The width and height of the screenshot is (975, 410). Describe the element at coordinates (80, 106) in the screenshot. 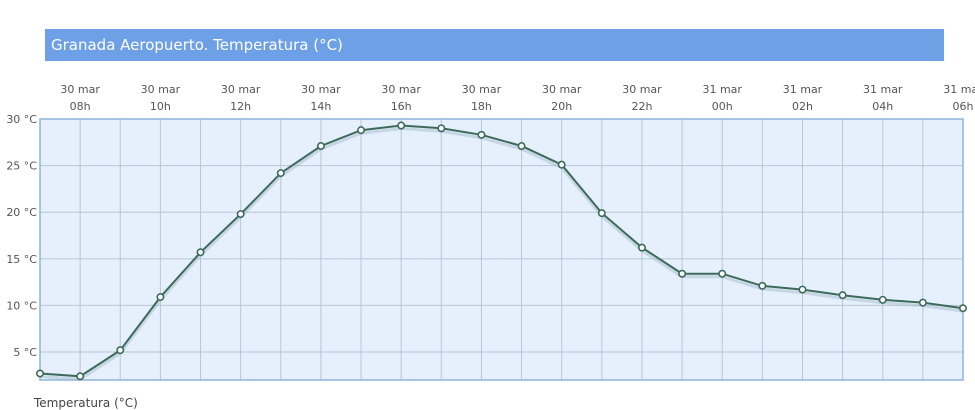

I see `x-tick-label-hour: 08h` at that location.